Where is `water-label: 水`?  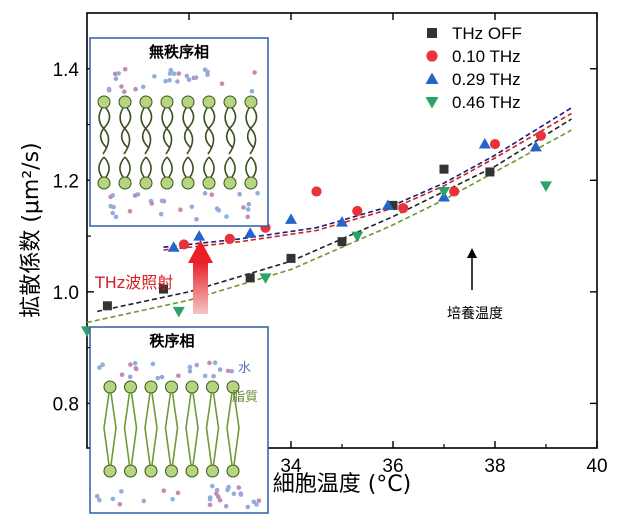 water-label: 水 is located at coordinates (244, 368).